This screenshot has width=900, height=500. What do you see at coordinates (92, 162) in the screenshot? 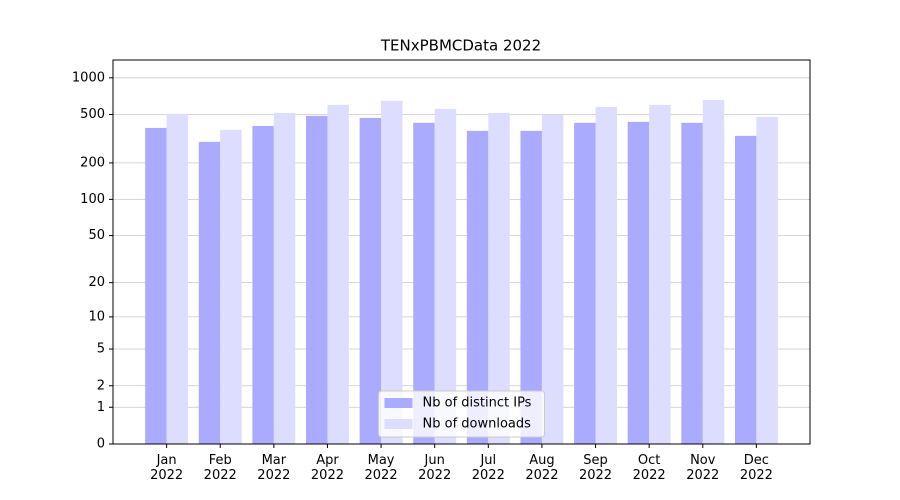
I see `y-tick-label: 200` at bounding box center [92, 162].